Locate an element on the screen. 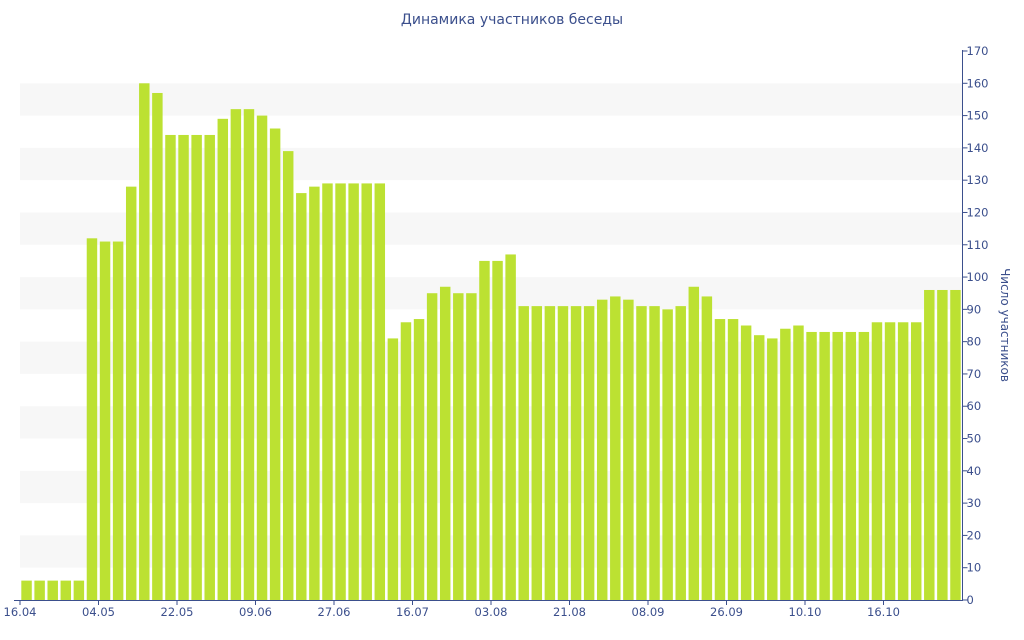 The width and height of the screenshot is (1024, 640). y-tick-label: 140 is located at coordinates (978, 148).